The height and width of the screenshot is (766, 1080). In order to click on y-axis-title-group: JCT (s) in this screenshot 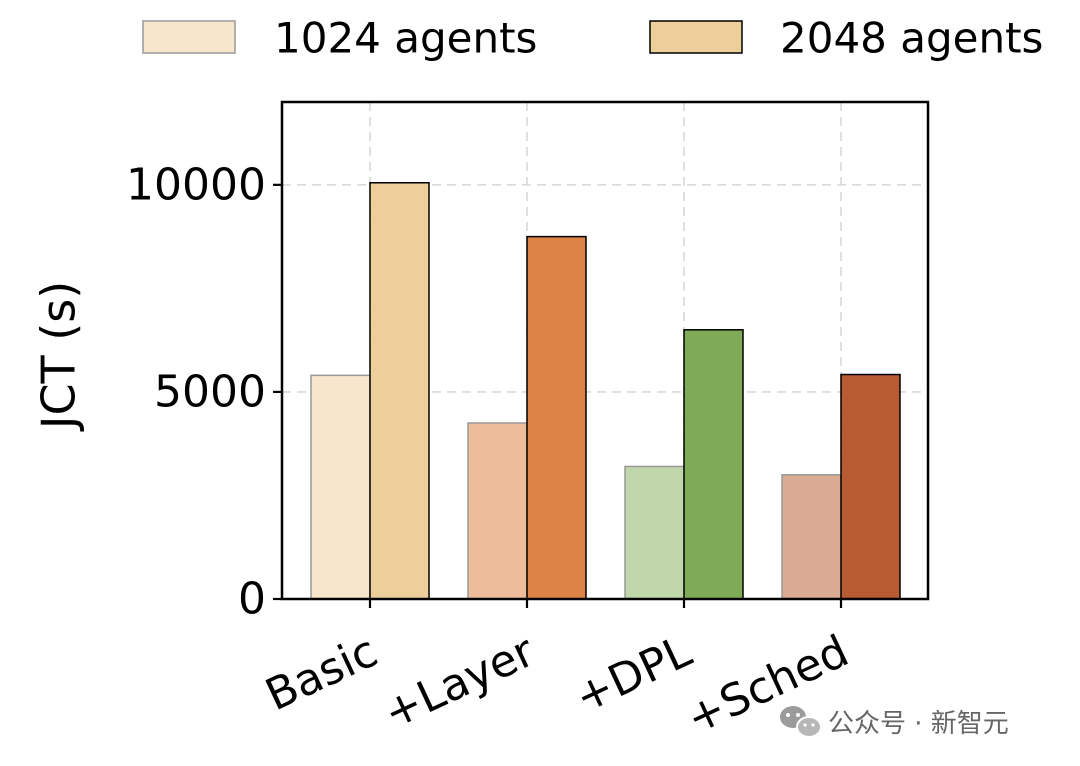, I will do `click(59, 356)`.